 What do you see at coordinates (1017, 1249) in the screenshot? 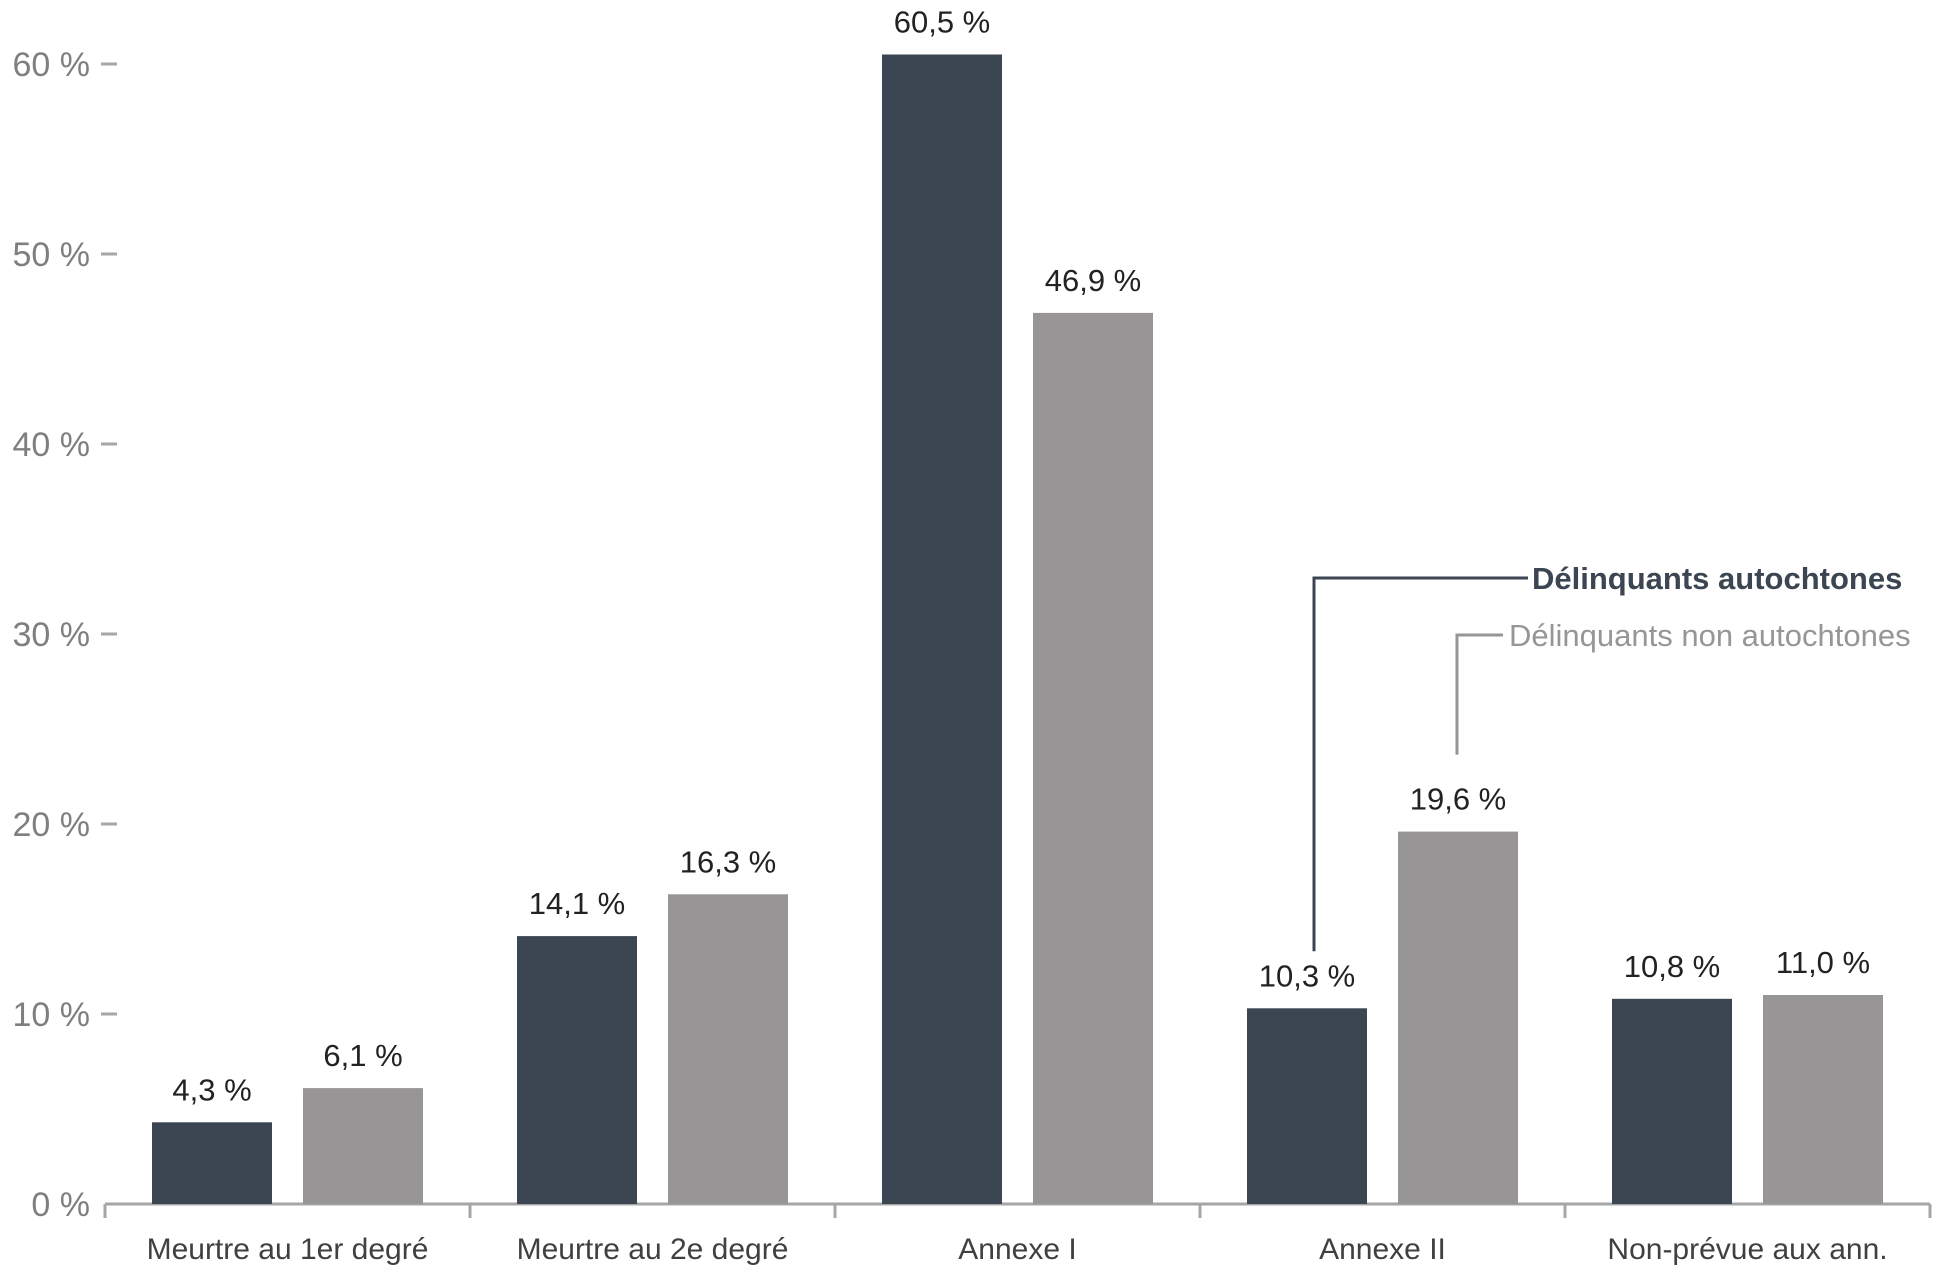
I see `x-tick-label: Annexe I` at bounding box center [1017, 1249].